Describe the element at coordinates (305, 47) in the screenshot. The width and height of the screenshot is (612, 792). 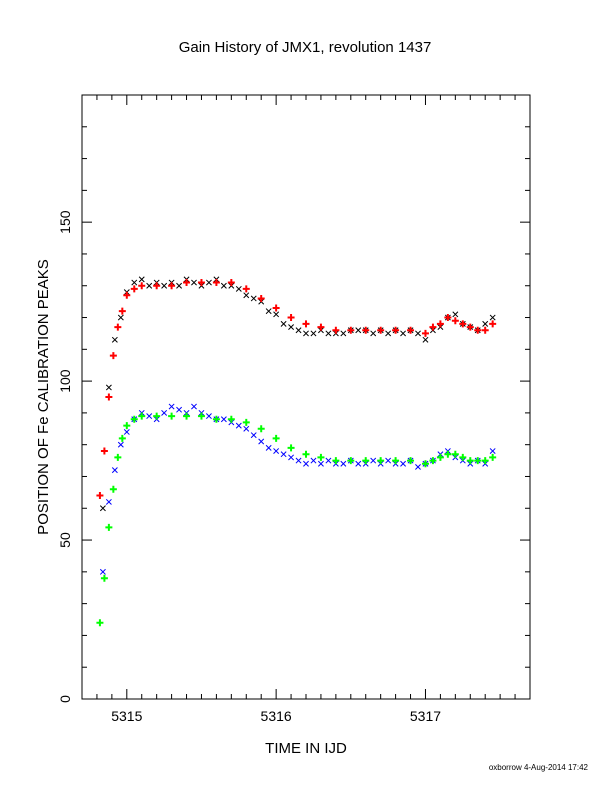
I see `chart-title: Gain History of JMX1, revolution 1437` at that location.